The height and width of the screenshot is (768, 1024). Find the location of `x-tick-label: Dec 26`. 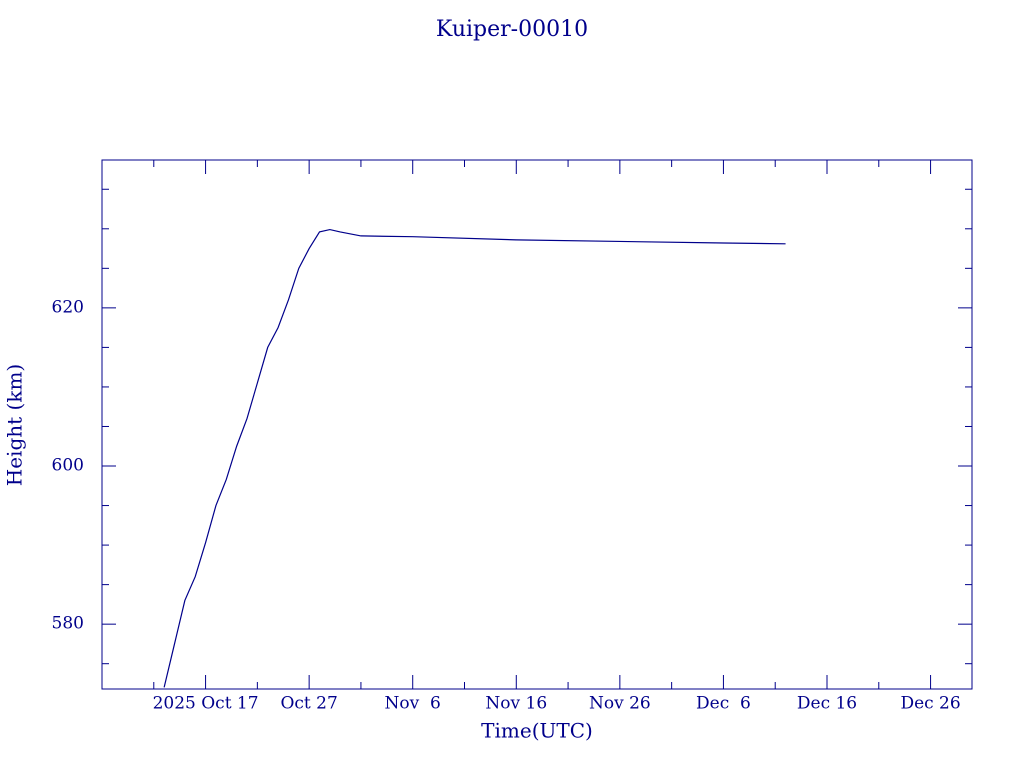

x-tick-label: Dec 26 is located at coordinates (930, 704).